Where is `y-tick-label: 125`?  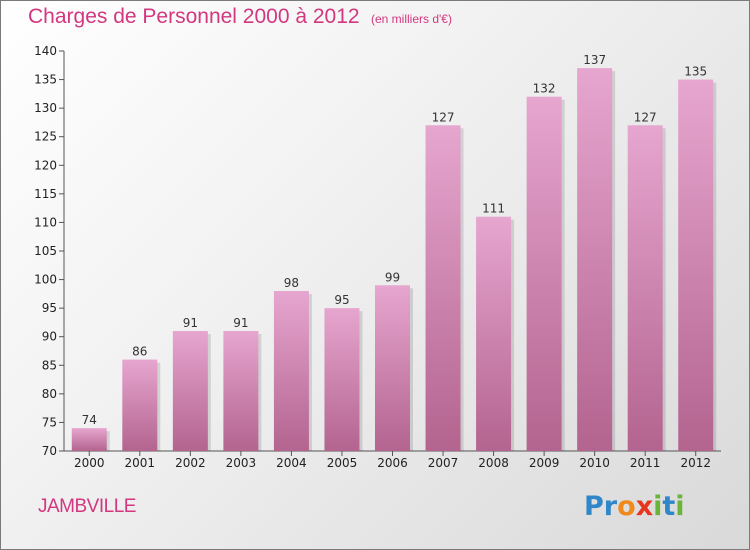
y-tick-label: 125 is located at coordinates (45, 137).